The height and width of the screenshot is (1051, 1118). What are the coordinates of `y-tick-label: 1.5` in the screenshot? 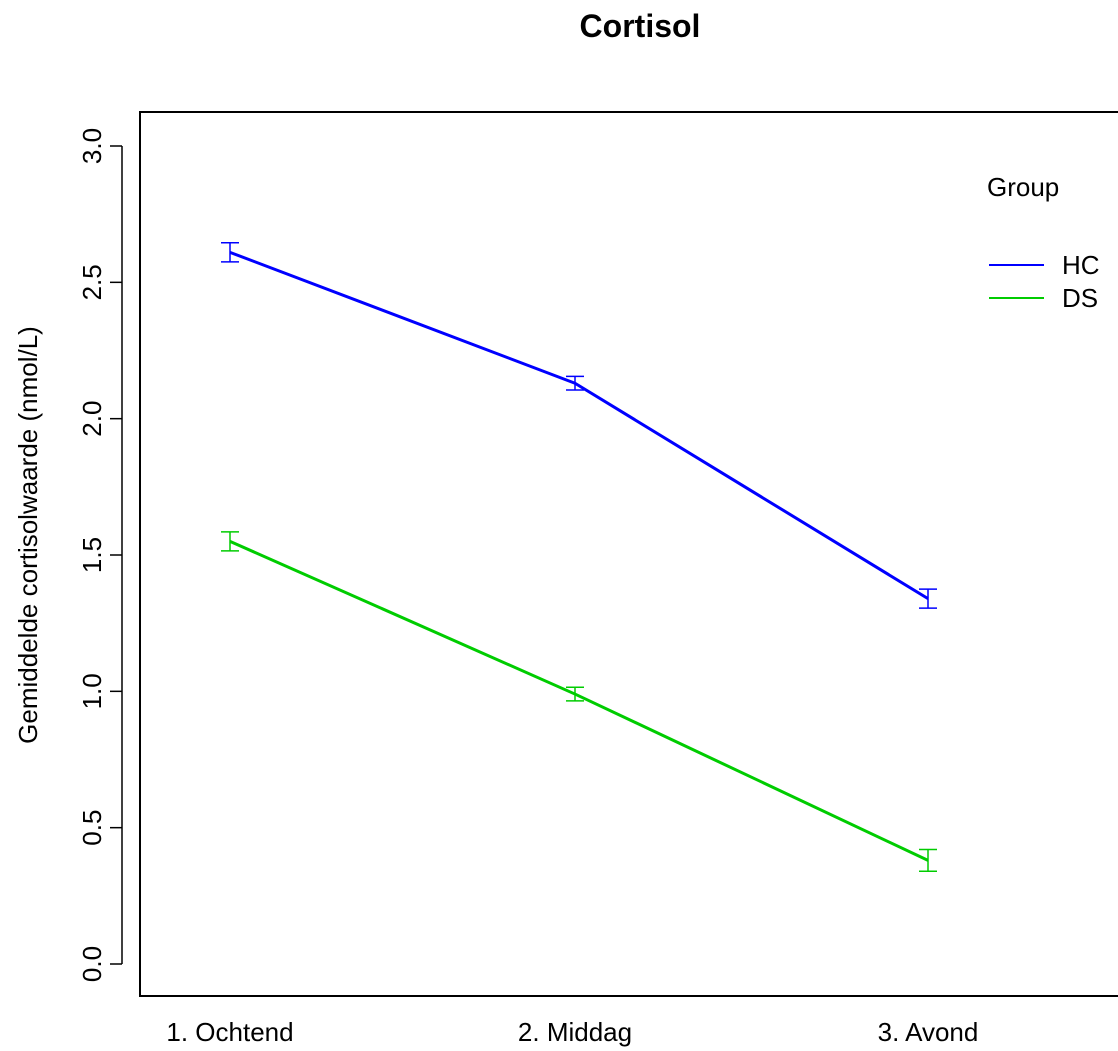 It's located at (92, 555).